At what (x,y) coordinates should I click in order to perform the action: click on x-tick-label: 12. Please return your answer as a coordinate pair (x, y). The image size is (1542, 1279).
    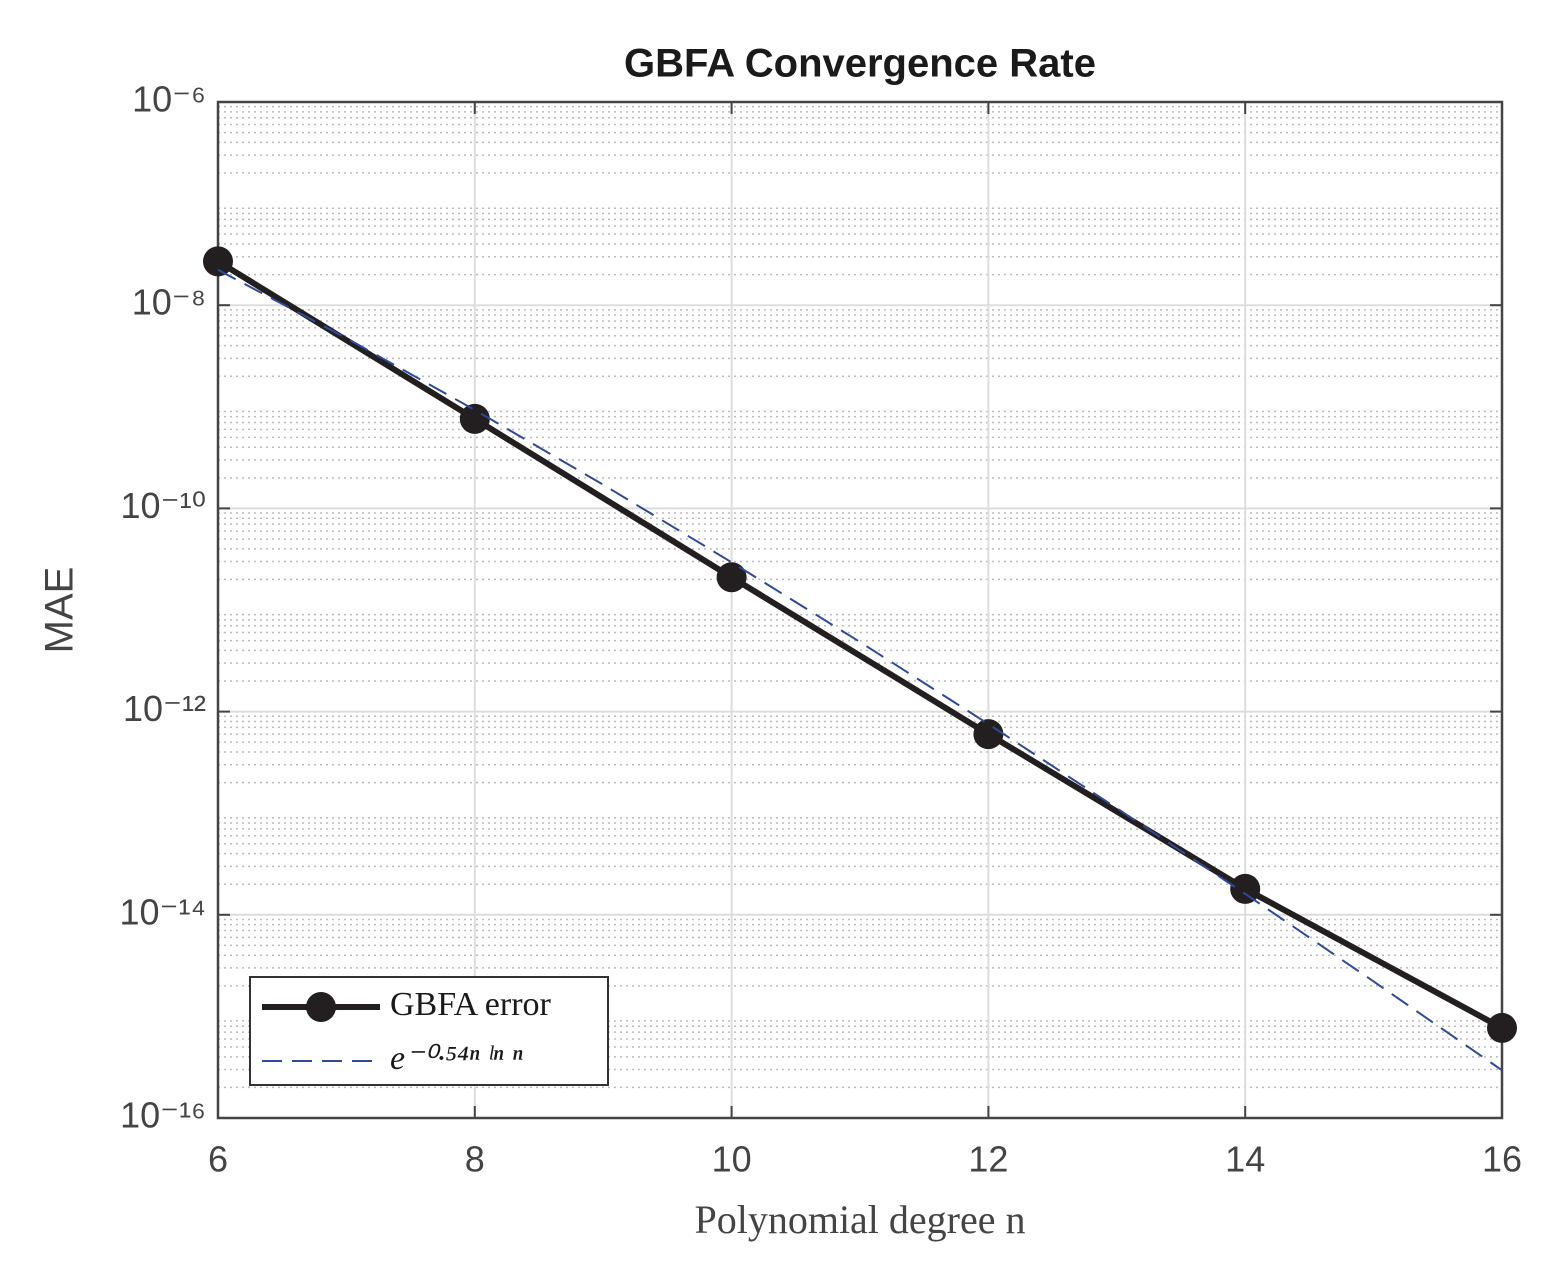
    Looking at the image, I should click on (988, 1159).